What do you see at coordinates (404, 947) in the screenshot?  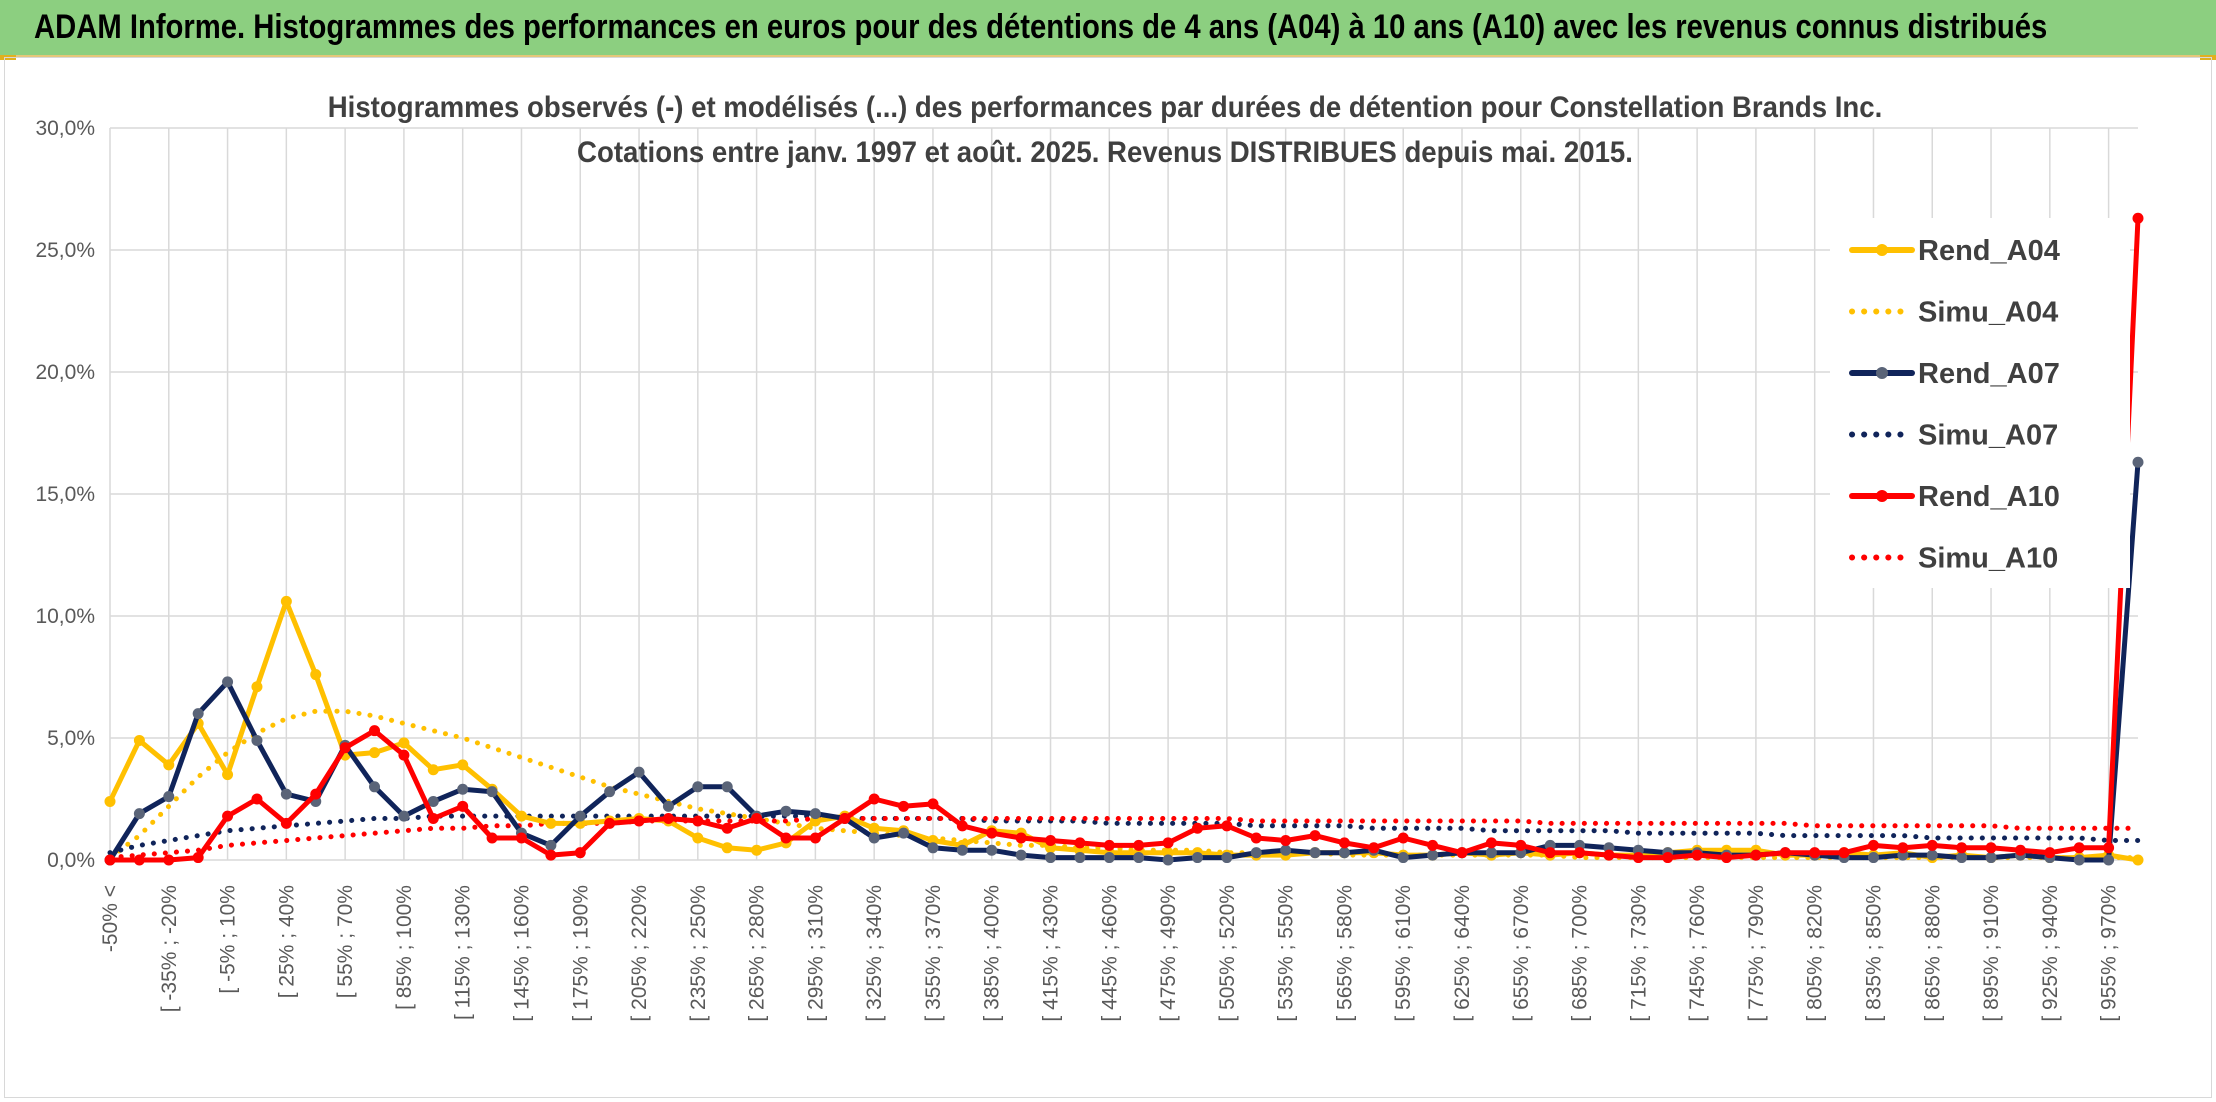 I see `x-tick-label: [ 85% ; 100%` at bounding box center [404, 947].